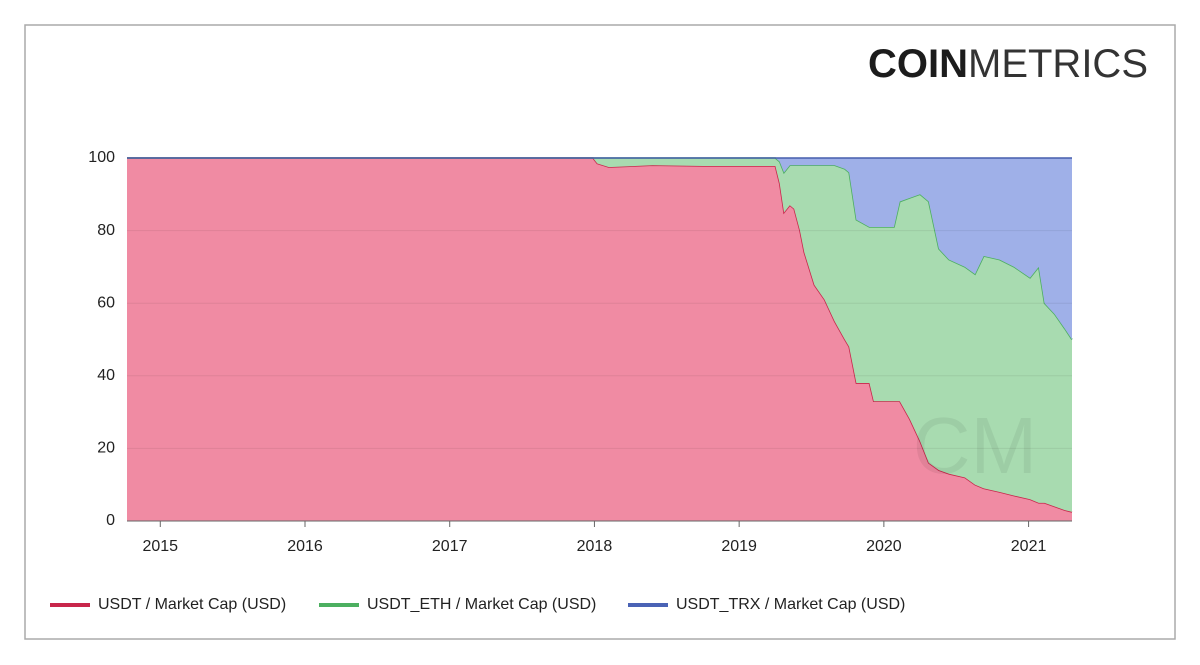 This screenshot has width=1200, height=665. Describe the element at coordinates (106, 375) in the screenshot. I see `y-tick-label: 40` at that location.